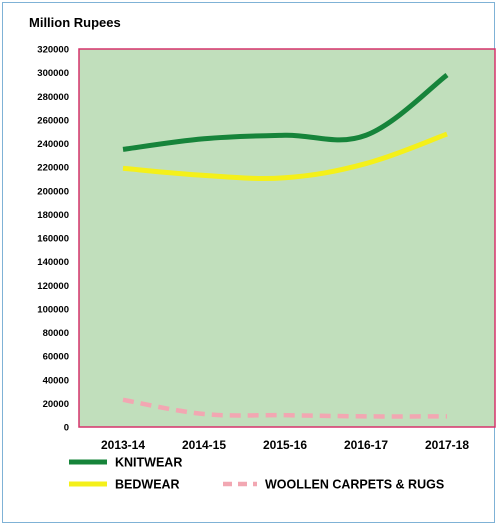 The height and width of the screenshot is (527, 499). Describe the element at coordinates (204, 445) in the screenshot. I see `x-tick-label: 2014-15` at that location.